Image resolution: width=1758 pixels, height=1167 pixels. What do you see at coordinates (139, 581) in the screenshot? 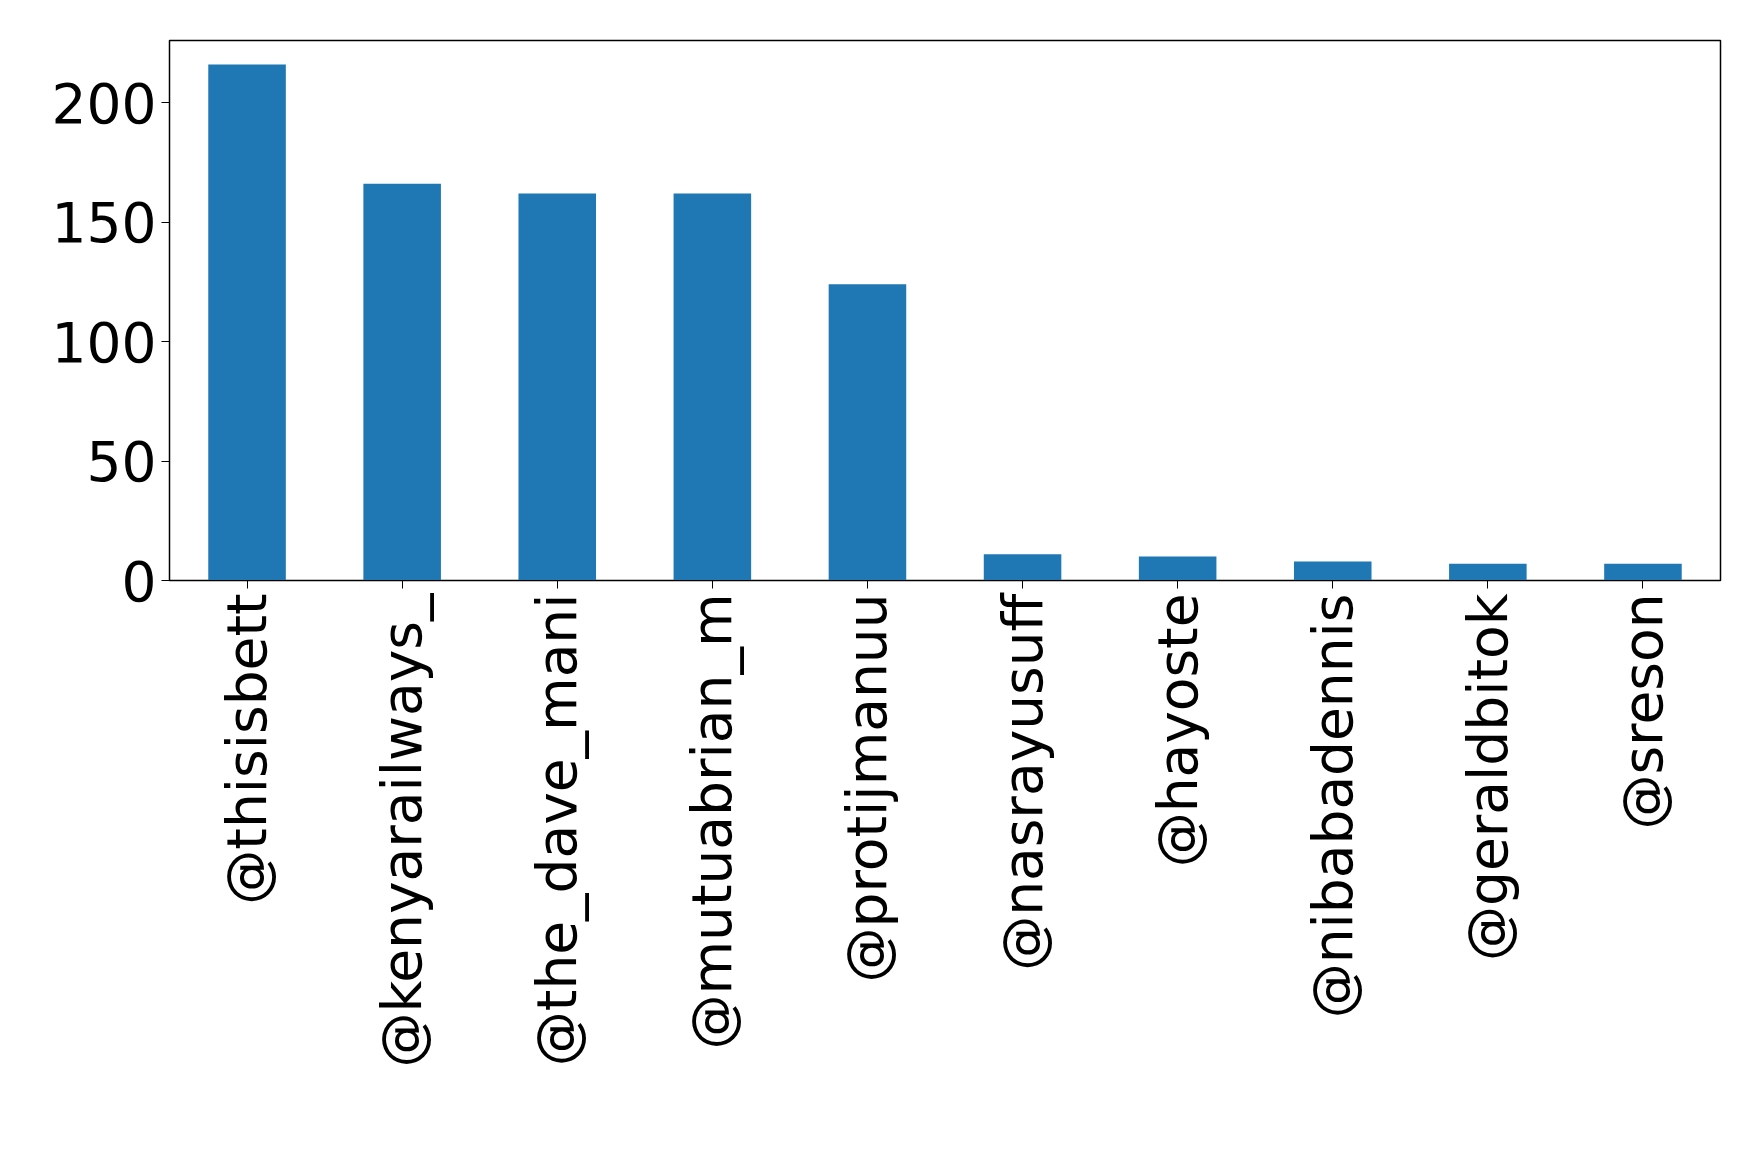
I see `y-tick-label: 0` at bounding box center [139, 581].